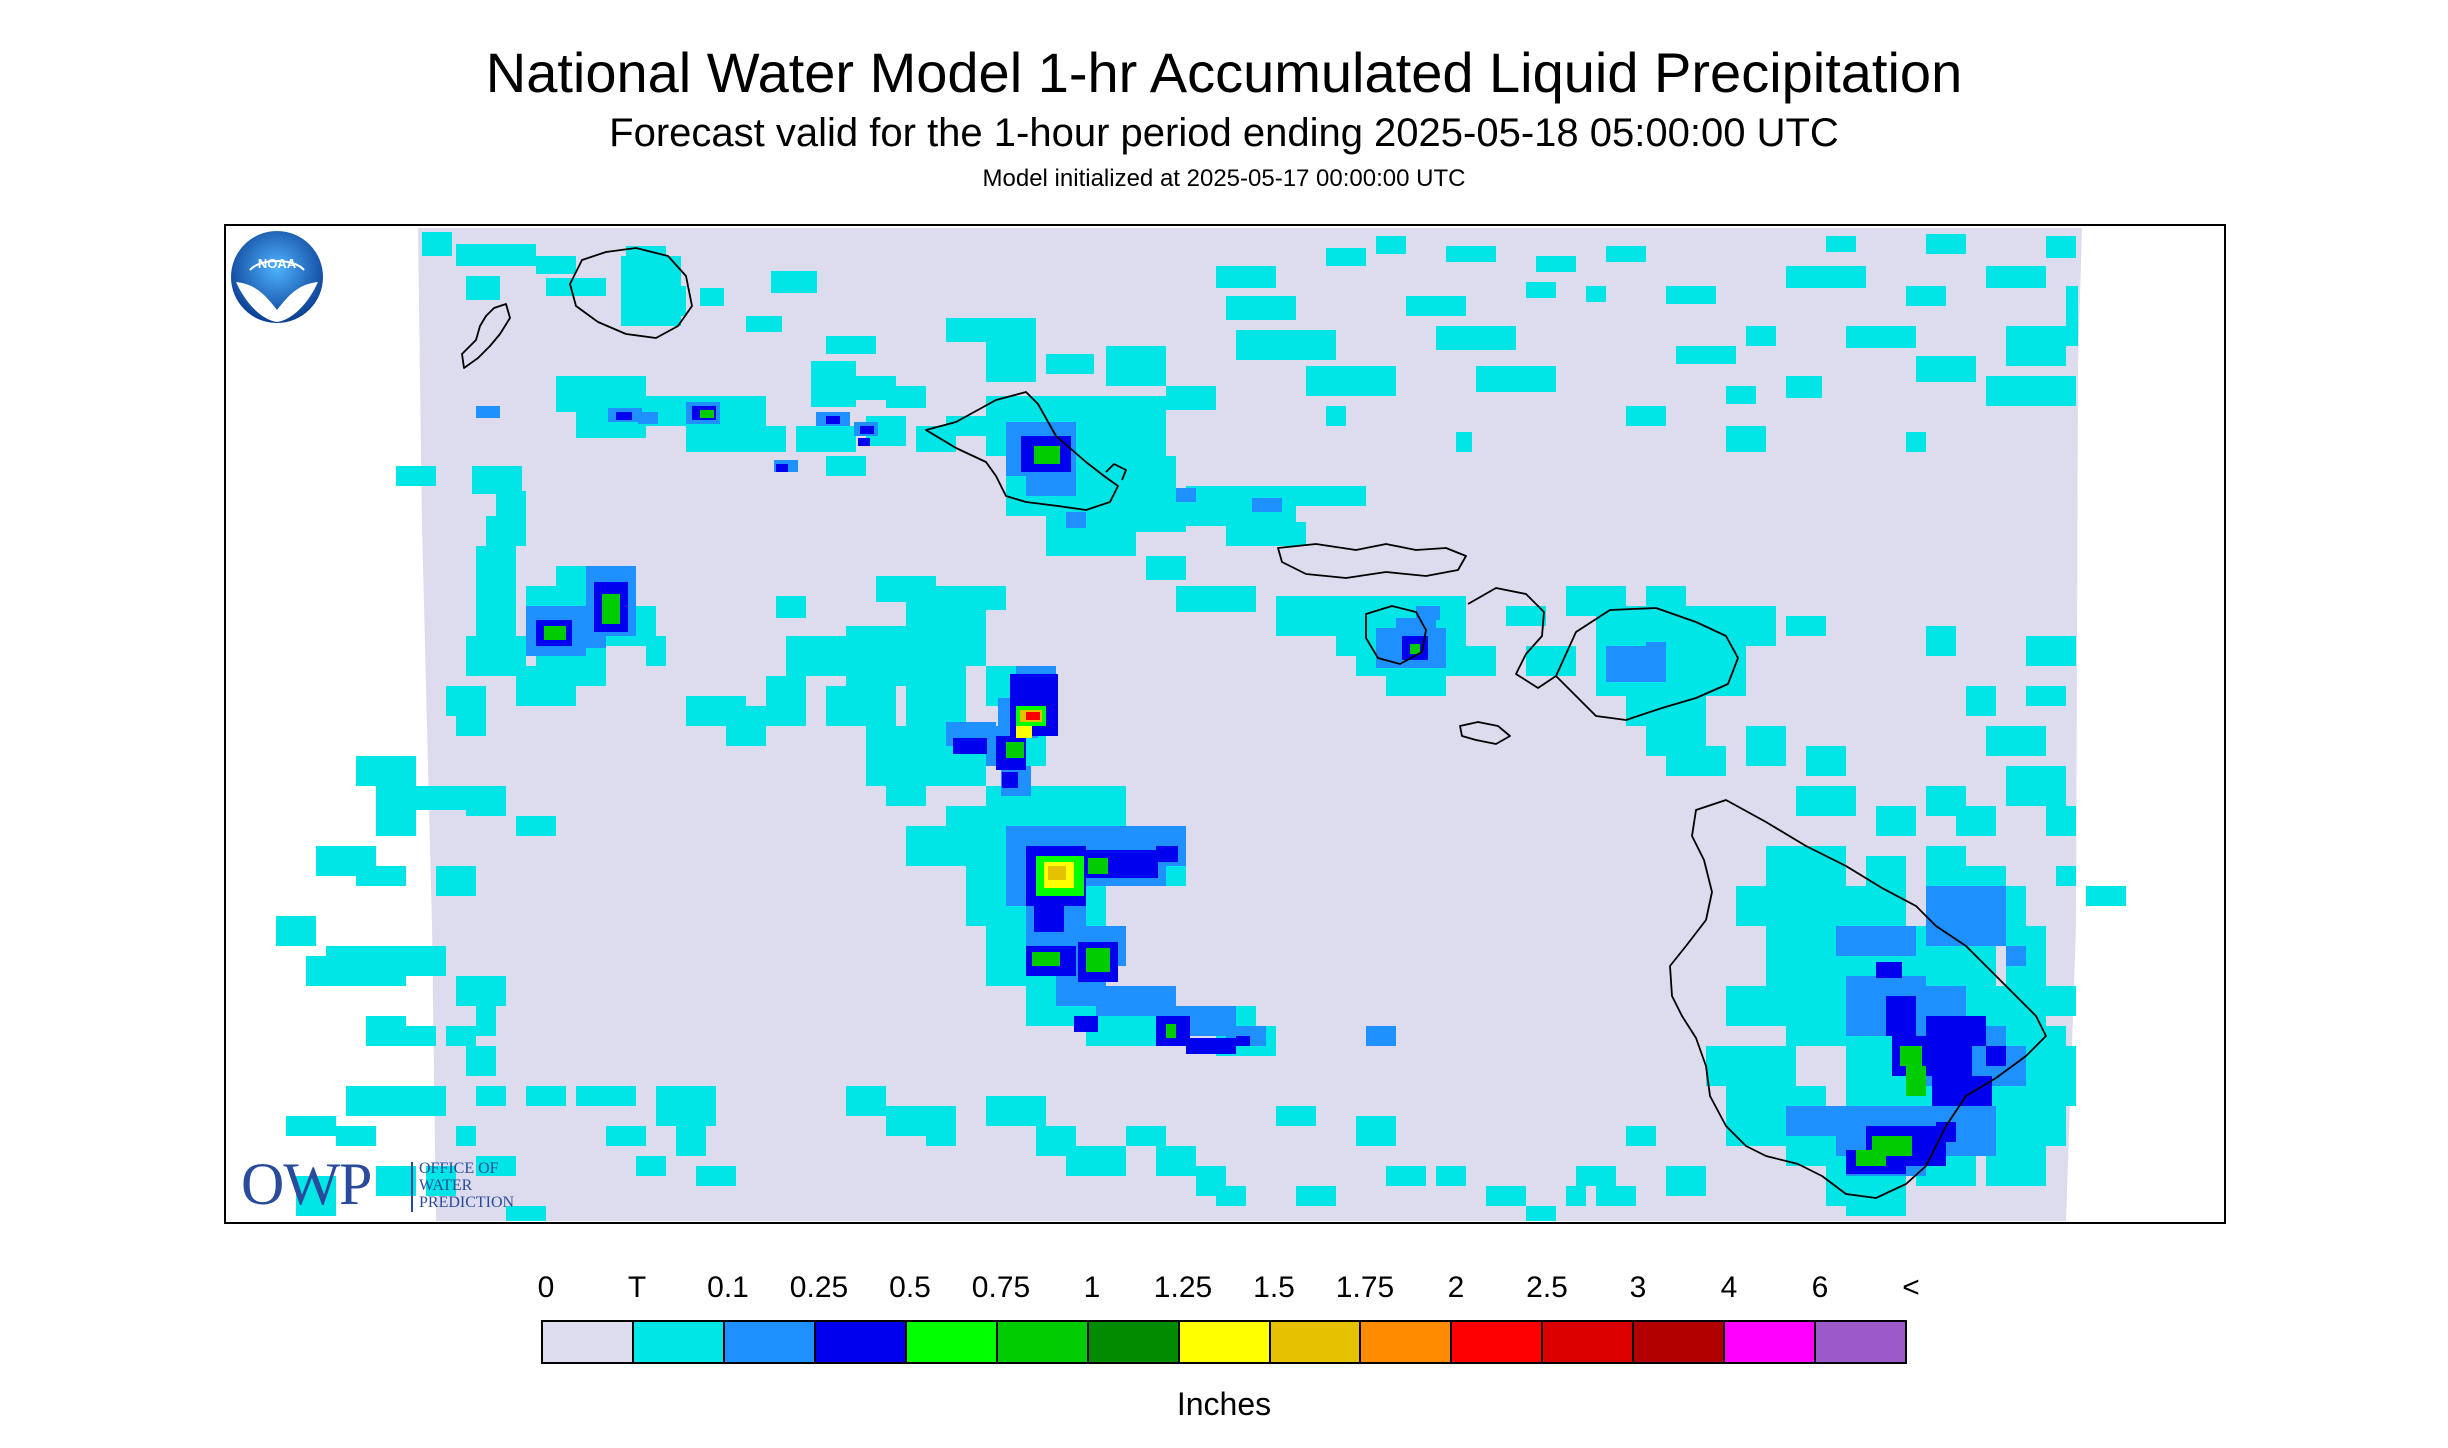  I want to click on precip-heavy-cells, so click(1045, 799).